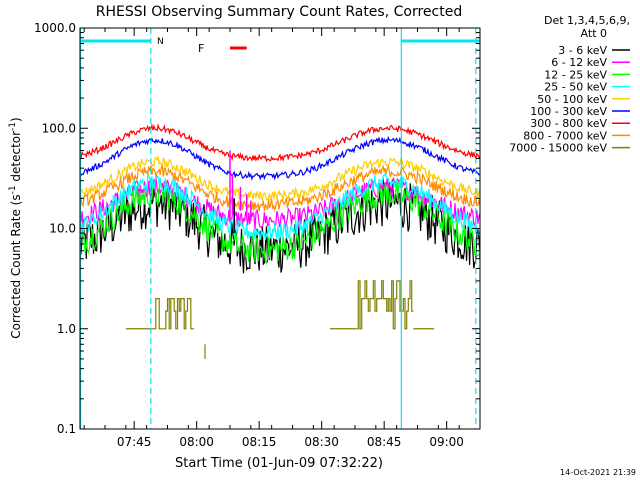 The height and width of the screenshot is (480, 640). Describe the element at coordinates (66, 329) in the screenshot. I see `y-tick-label: 1.0` at that location.